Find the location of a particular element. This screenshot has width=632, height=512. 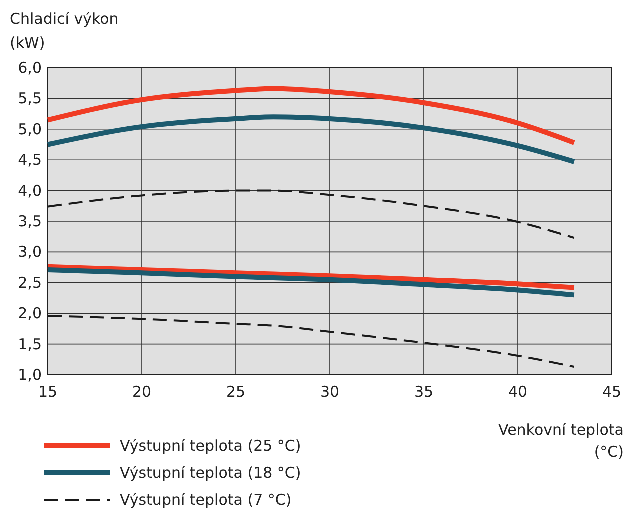

x-tick-label: 30 is located at coordinates (330, 392).